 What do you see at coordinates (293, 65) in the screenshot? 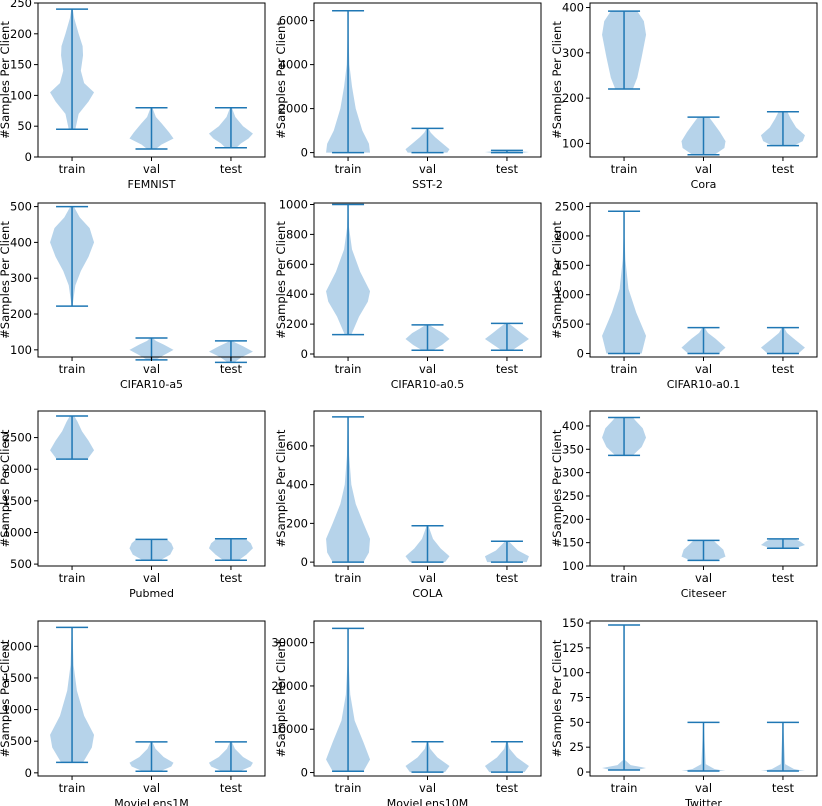
I see `y-tick-label: 4000` at bounding box center [293, 65].